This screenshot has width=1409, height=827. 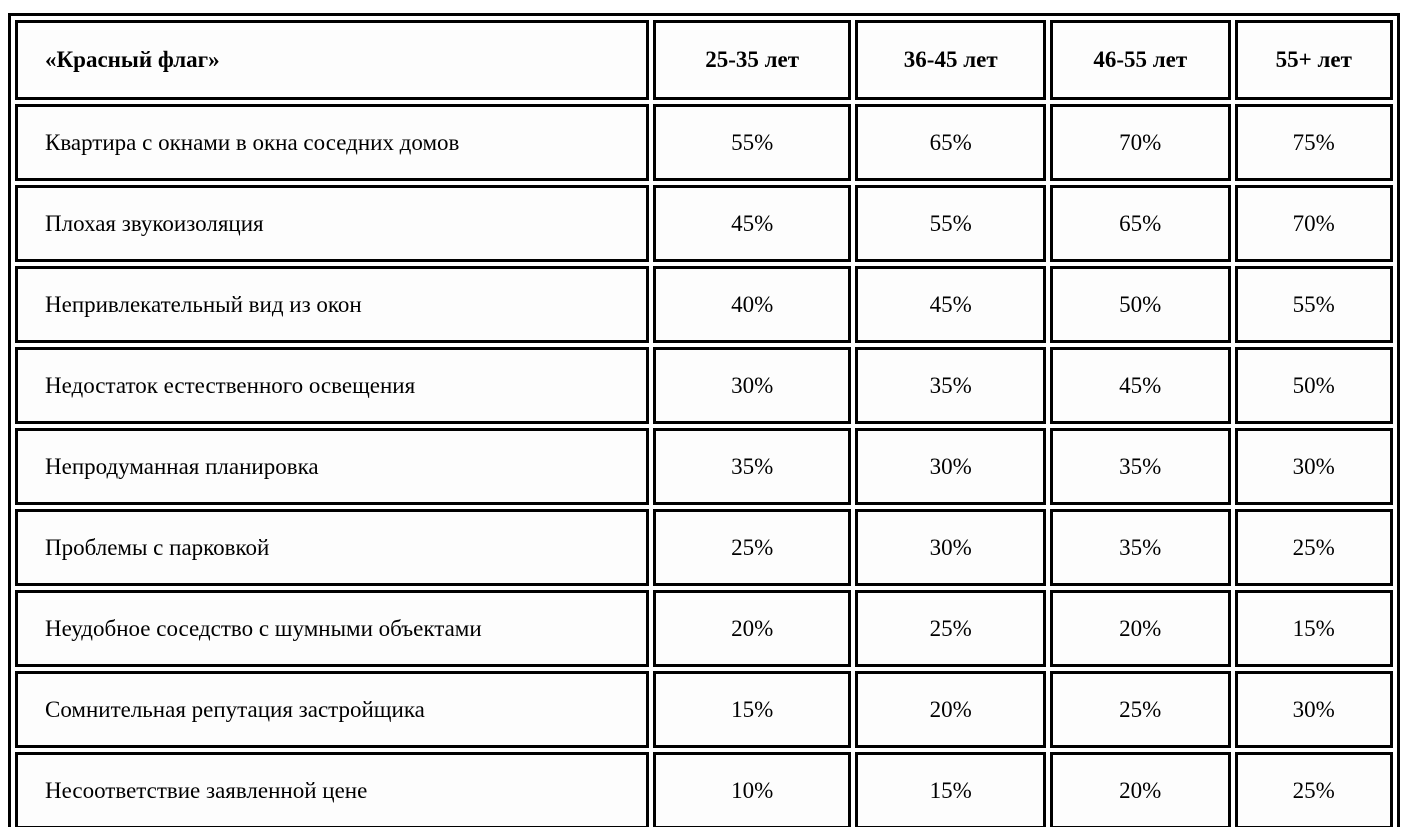 I want to click on row-label: Квартира с окнами в окна соседних домов, so click(x=332, y=142).